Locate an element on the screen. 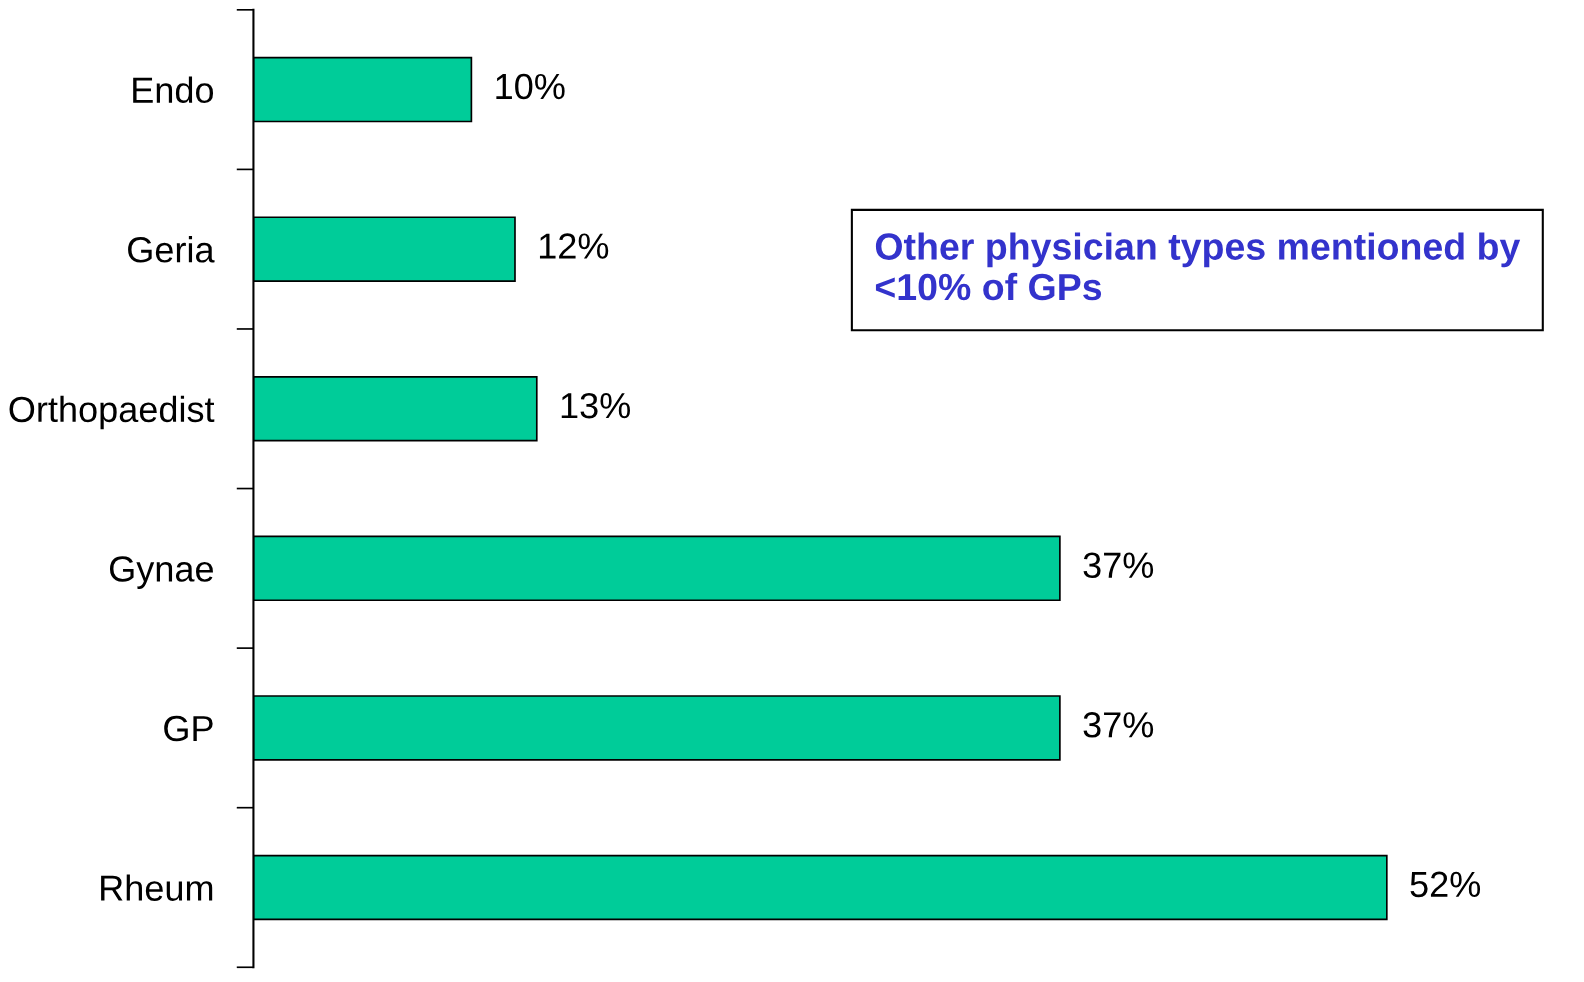  y-tick-label: Rheum is located at coordinates (157, 887).